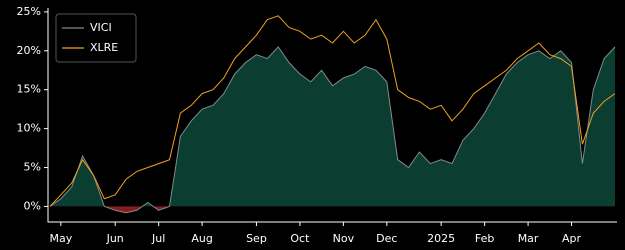  What do you see at coordinates (572, 238) in the screenshot?
I see `x-tick-label: Apr` at bounding box center [572, 238].